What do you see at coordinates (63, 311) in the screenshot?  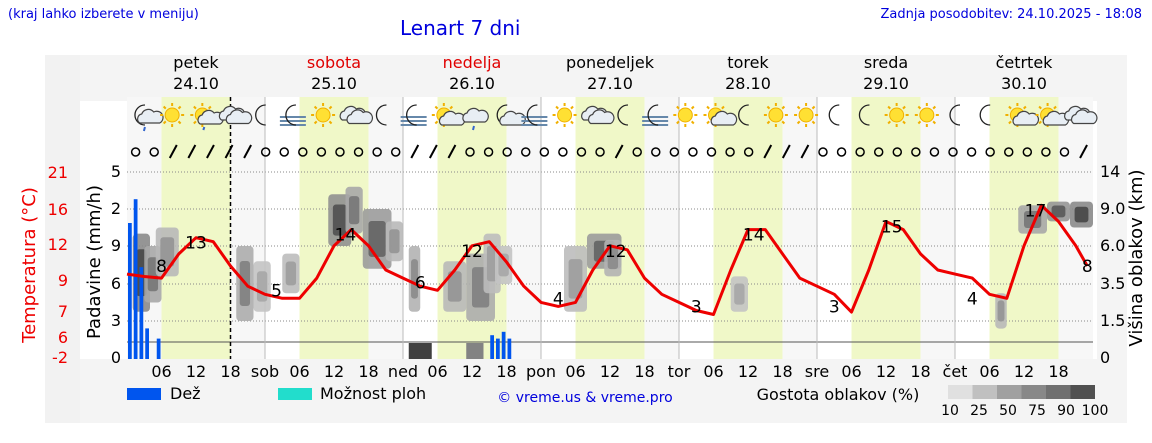 I see `temp-tick-label: 7` at bounding box center [63, 311].